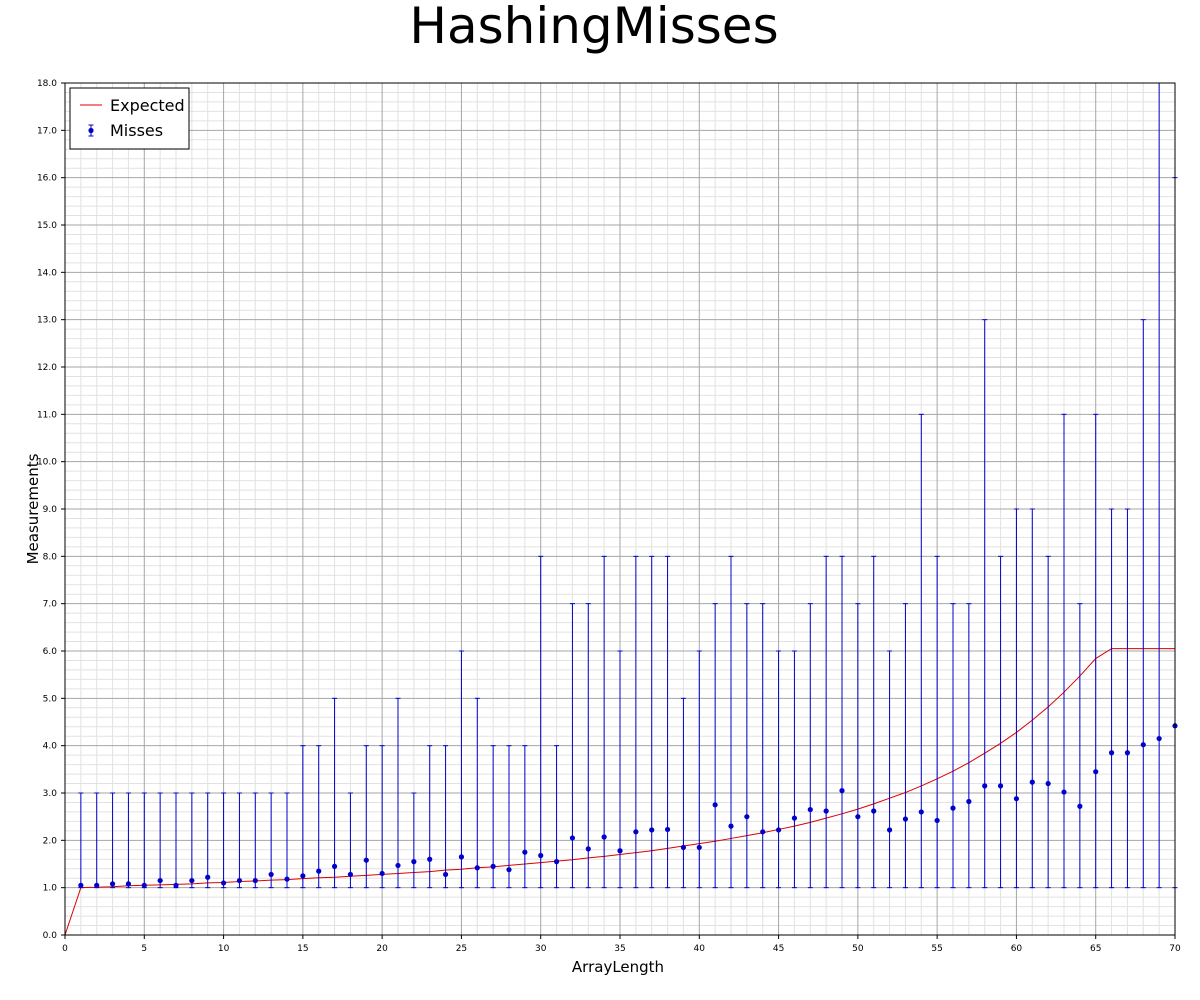  I want to click on y-tick-label: 12.0, so click(47, 368).